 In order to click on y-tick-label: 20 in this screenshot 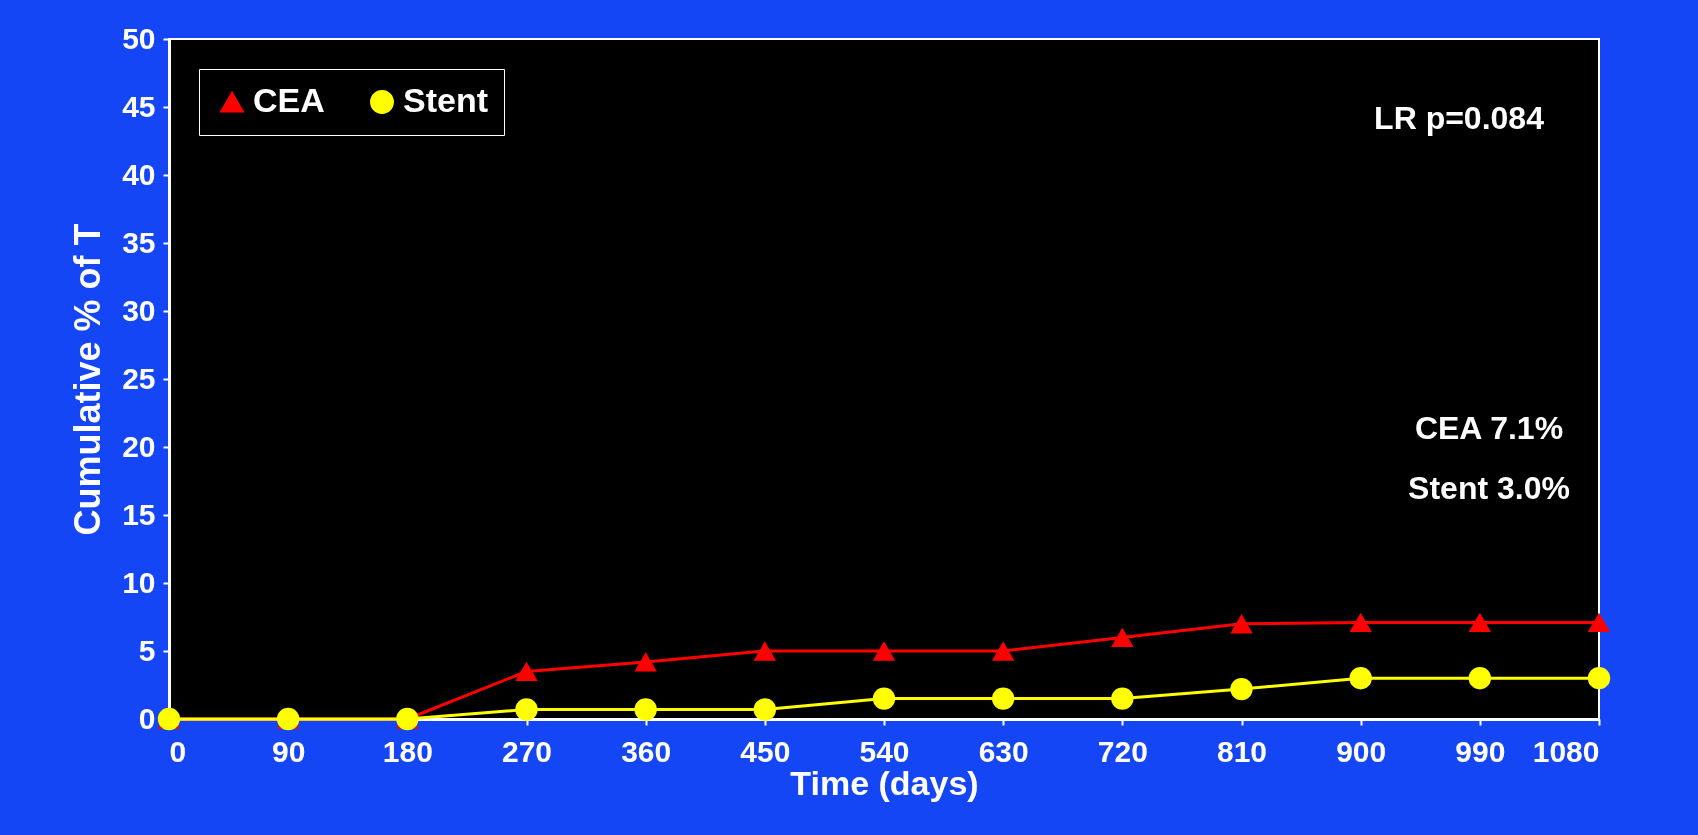, I will do `click(139, 446)`.